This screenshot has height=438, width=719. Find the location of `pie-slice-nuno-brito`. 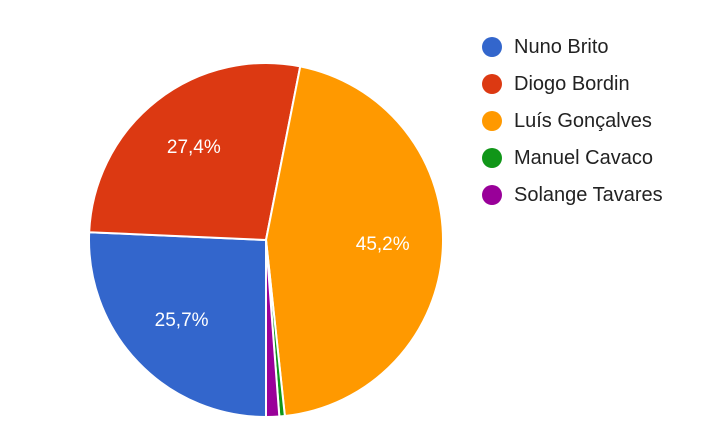

pie-slice-nuno-brito is located at coordinates (177, 324).